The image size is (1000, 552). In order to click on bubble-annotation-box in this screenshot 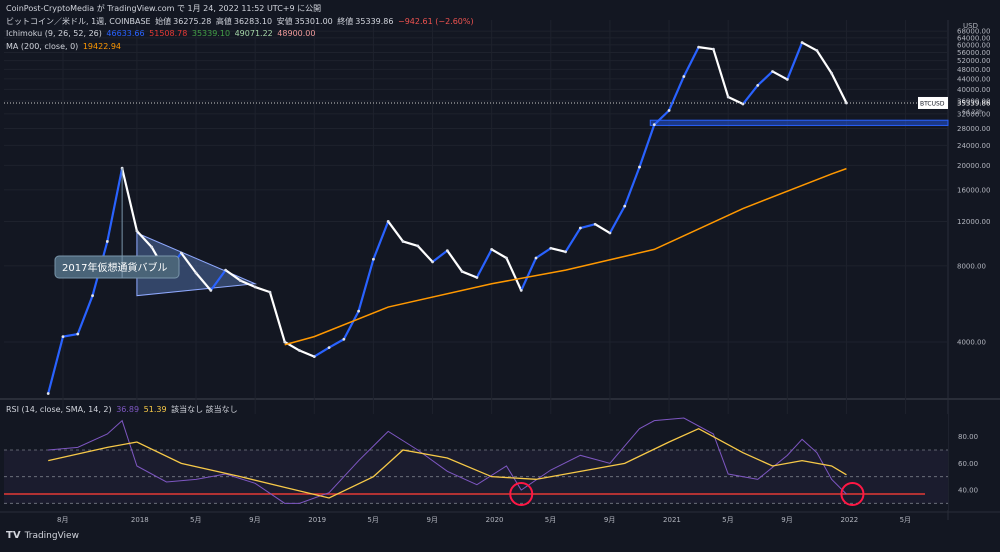, I will do `click(117, 267)`.